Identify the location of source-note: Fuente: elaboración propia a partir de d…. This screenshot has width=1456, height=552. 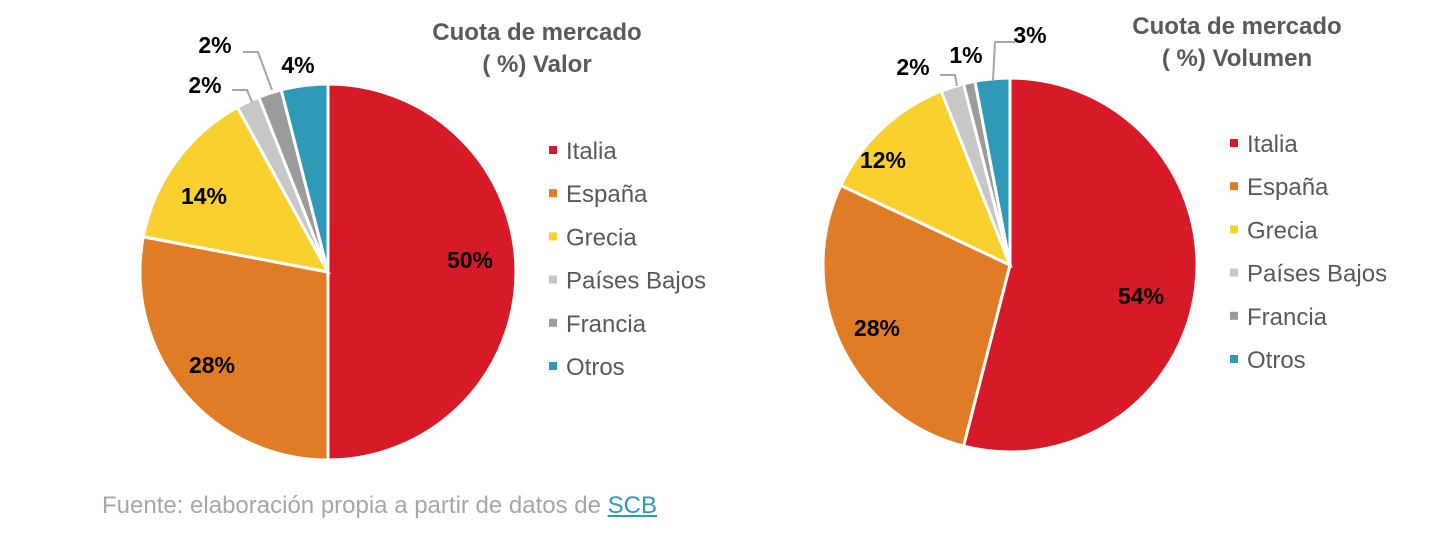
(379, 506).